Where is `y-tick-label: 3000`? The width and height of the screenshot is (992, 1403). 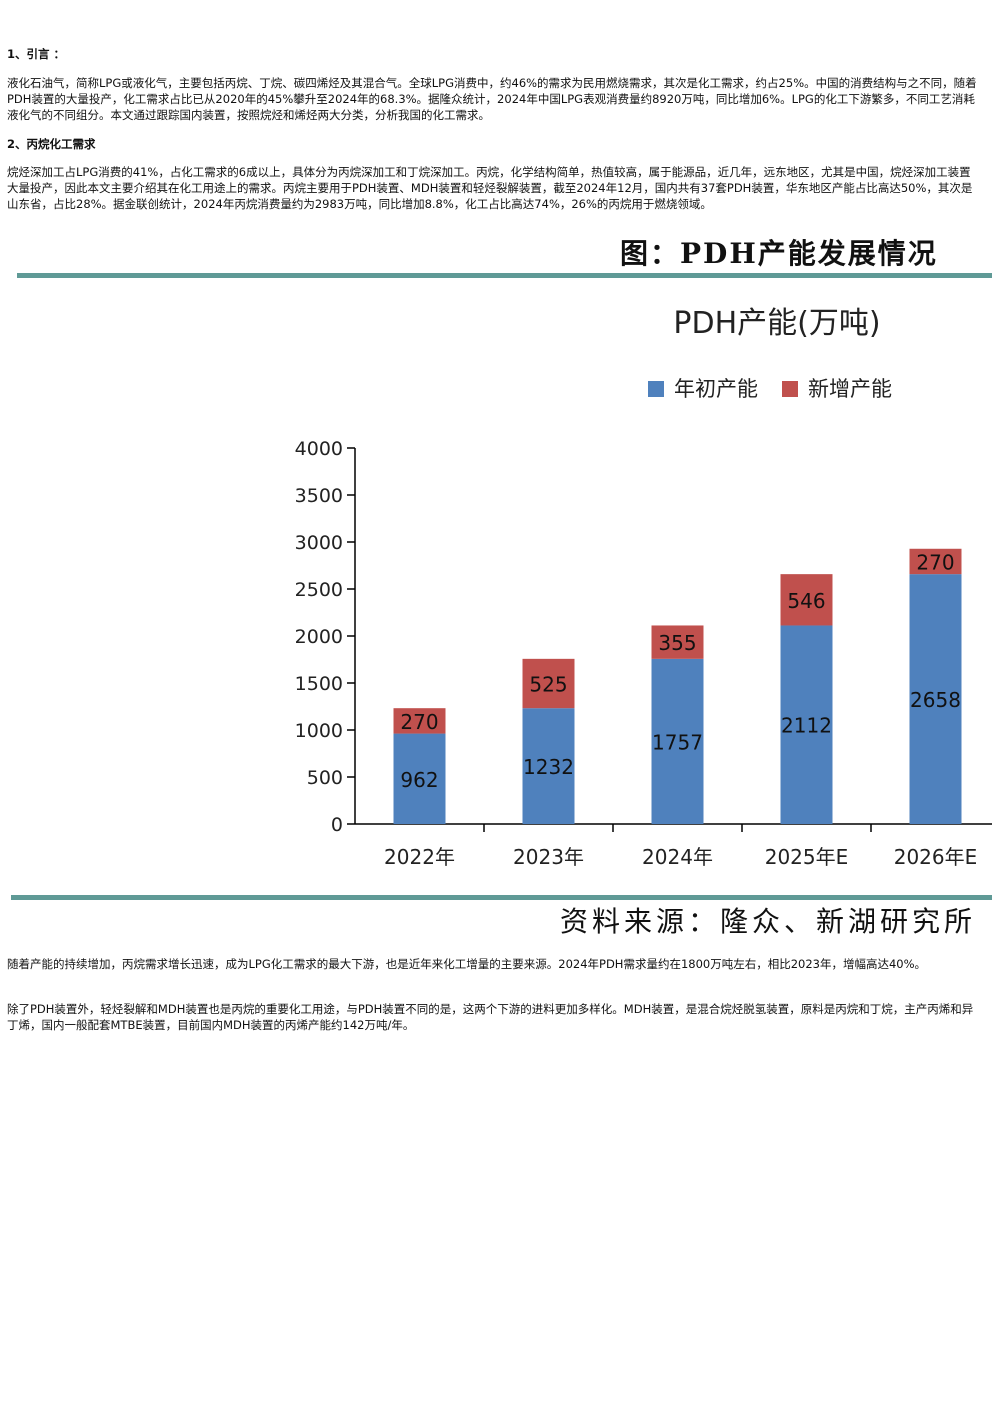
y-tick-label: 3000 is located at coordinates (319, 543).